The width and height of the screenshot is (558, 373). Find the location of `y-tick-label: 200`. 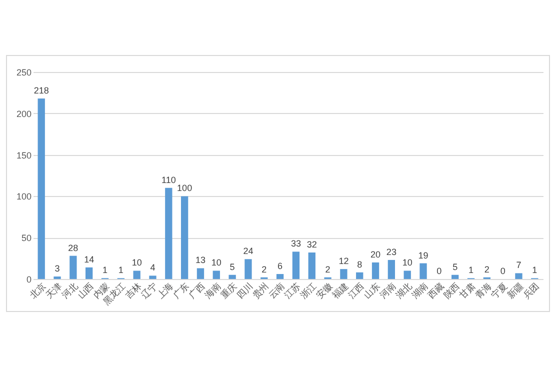

y-tick-label: 200 is located at coordinates (24, 113).